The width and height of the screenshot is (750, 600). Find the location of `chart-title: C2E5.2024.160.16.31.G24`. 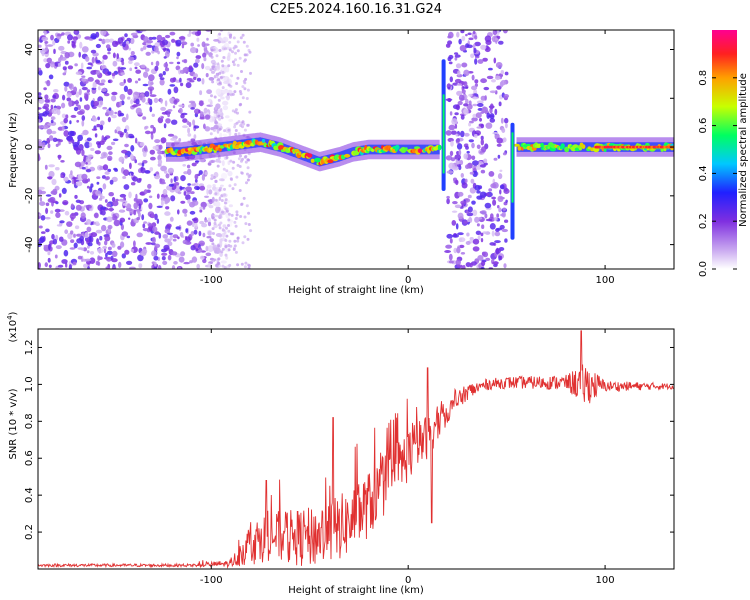

chart-title: C2E5.2024.160.16.31.G24 is located at coordinates (356, 9).